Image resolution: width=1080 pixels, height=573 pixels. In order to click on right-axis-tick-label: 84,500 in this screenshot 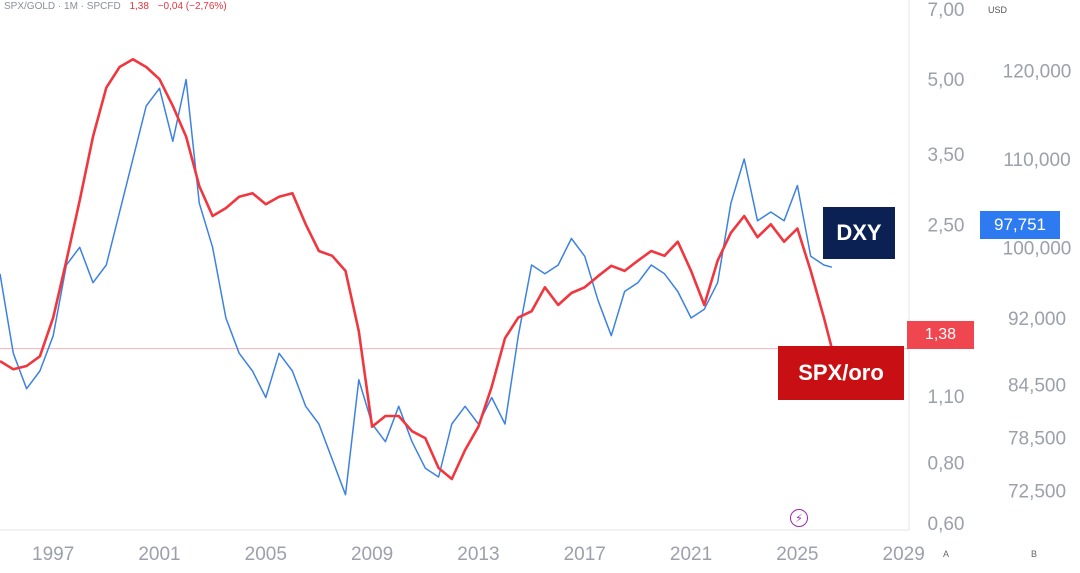, I will do `click(1037, 385)`.